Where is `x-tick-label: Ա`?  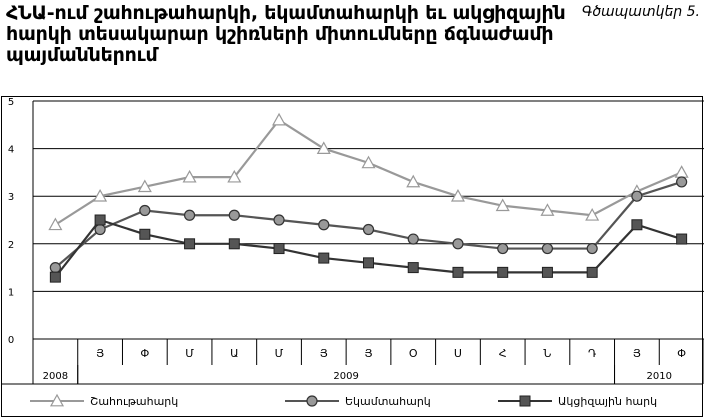 x-tick-label: Ա is located at coordinates (234, 353).